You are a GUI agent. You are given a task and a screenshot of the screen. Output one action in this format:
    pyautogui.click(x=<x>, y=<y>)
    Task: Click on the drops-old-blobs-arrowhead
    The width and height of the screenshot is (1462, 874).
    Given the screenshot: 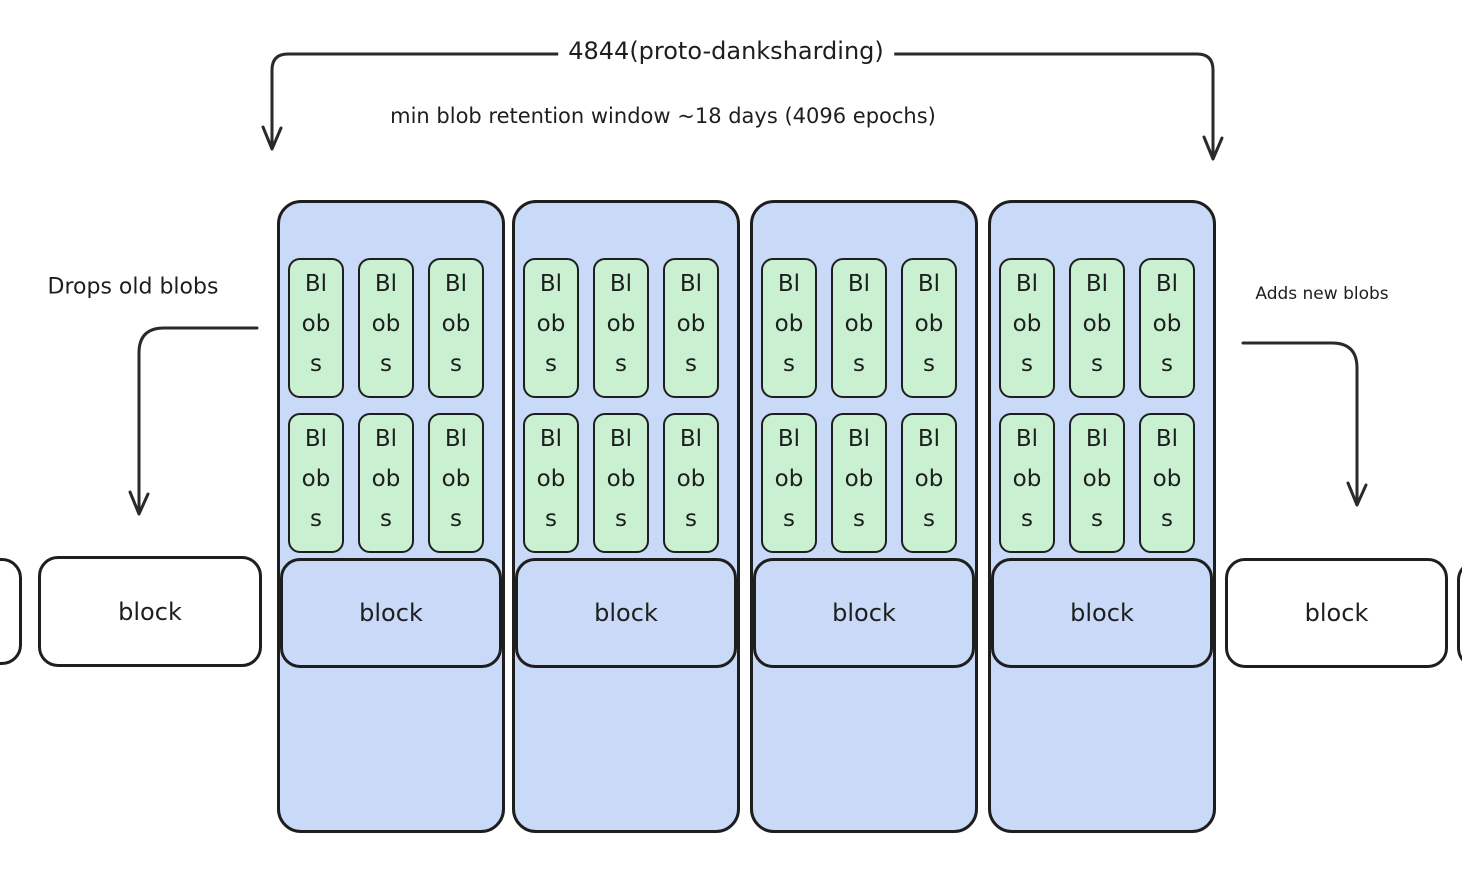 What is the action you would take?
    pyautogui.click(x=139, y=503)
    